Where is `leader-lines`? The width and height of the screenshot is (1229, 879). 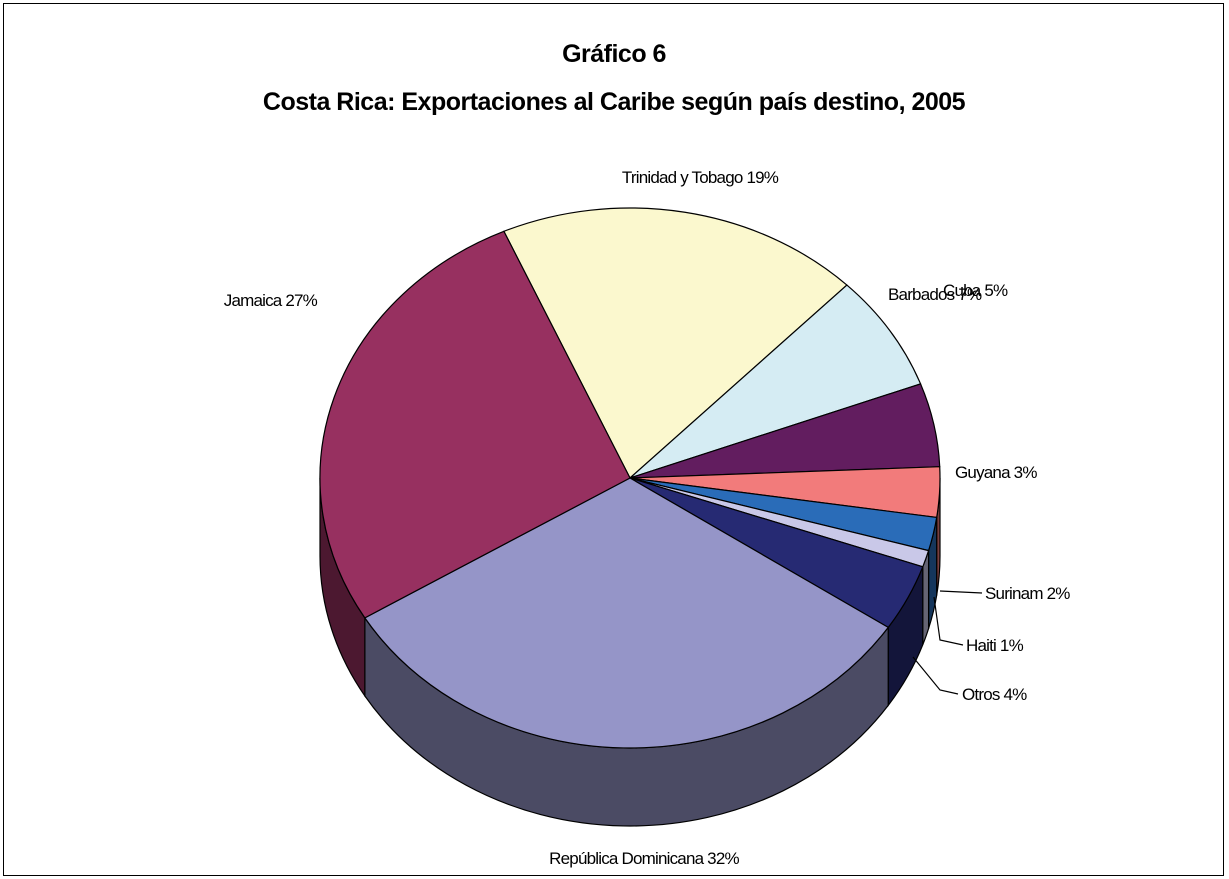
leader-lines is located at coordinates (947, 642).